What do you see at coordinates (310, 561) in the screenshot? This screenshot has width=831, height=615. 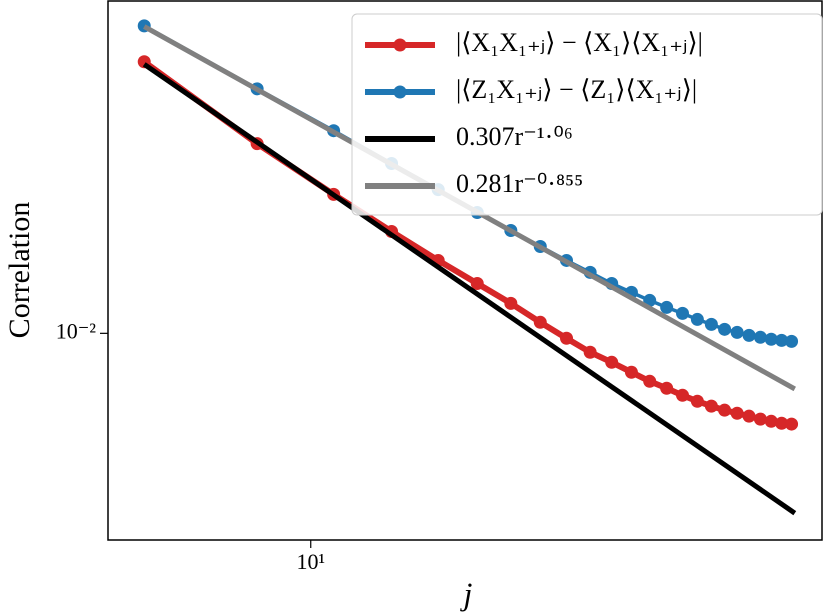 I see `x-tick-label: 10¹` at bounding box center [310, 561].